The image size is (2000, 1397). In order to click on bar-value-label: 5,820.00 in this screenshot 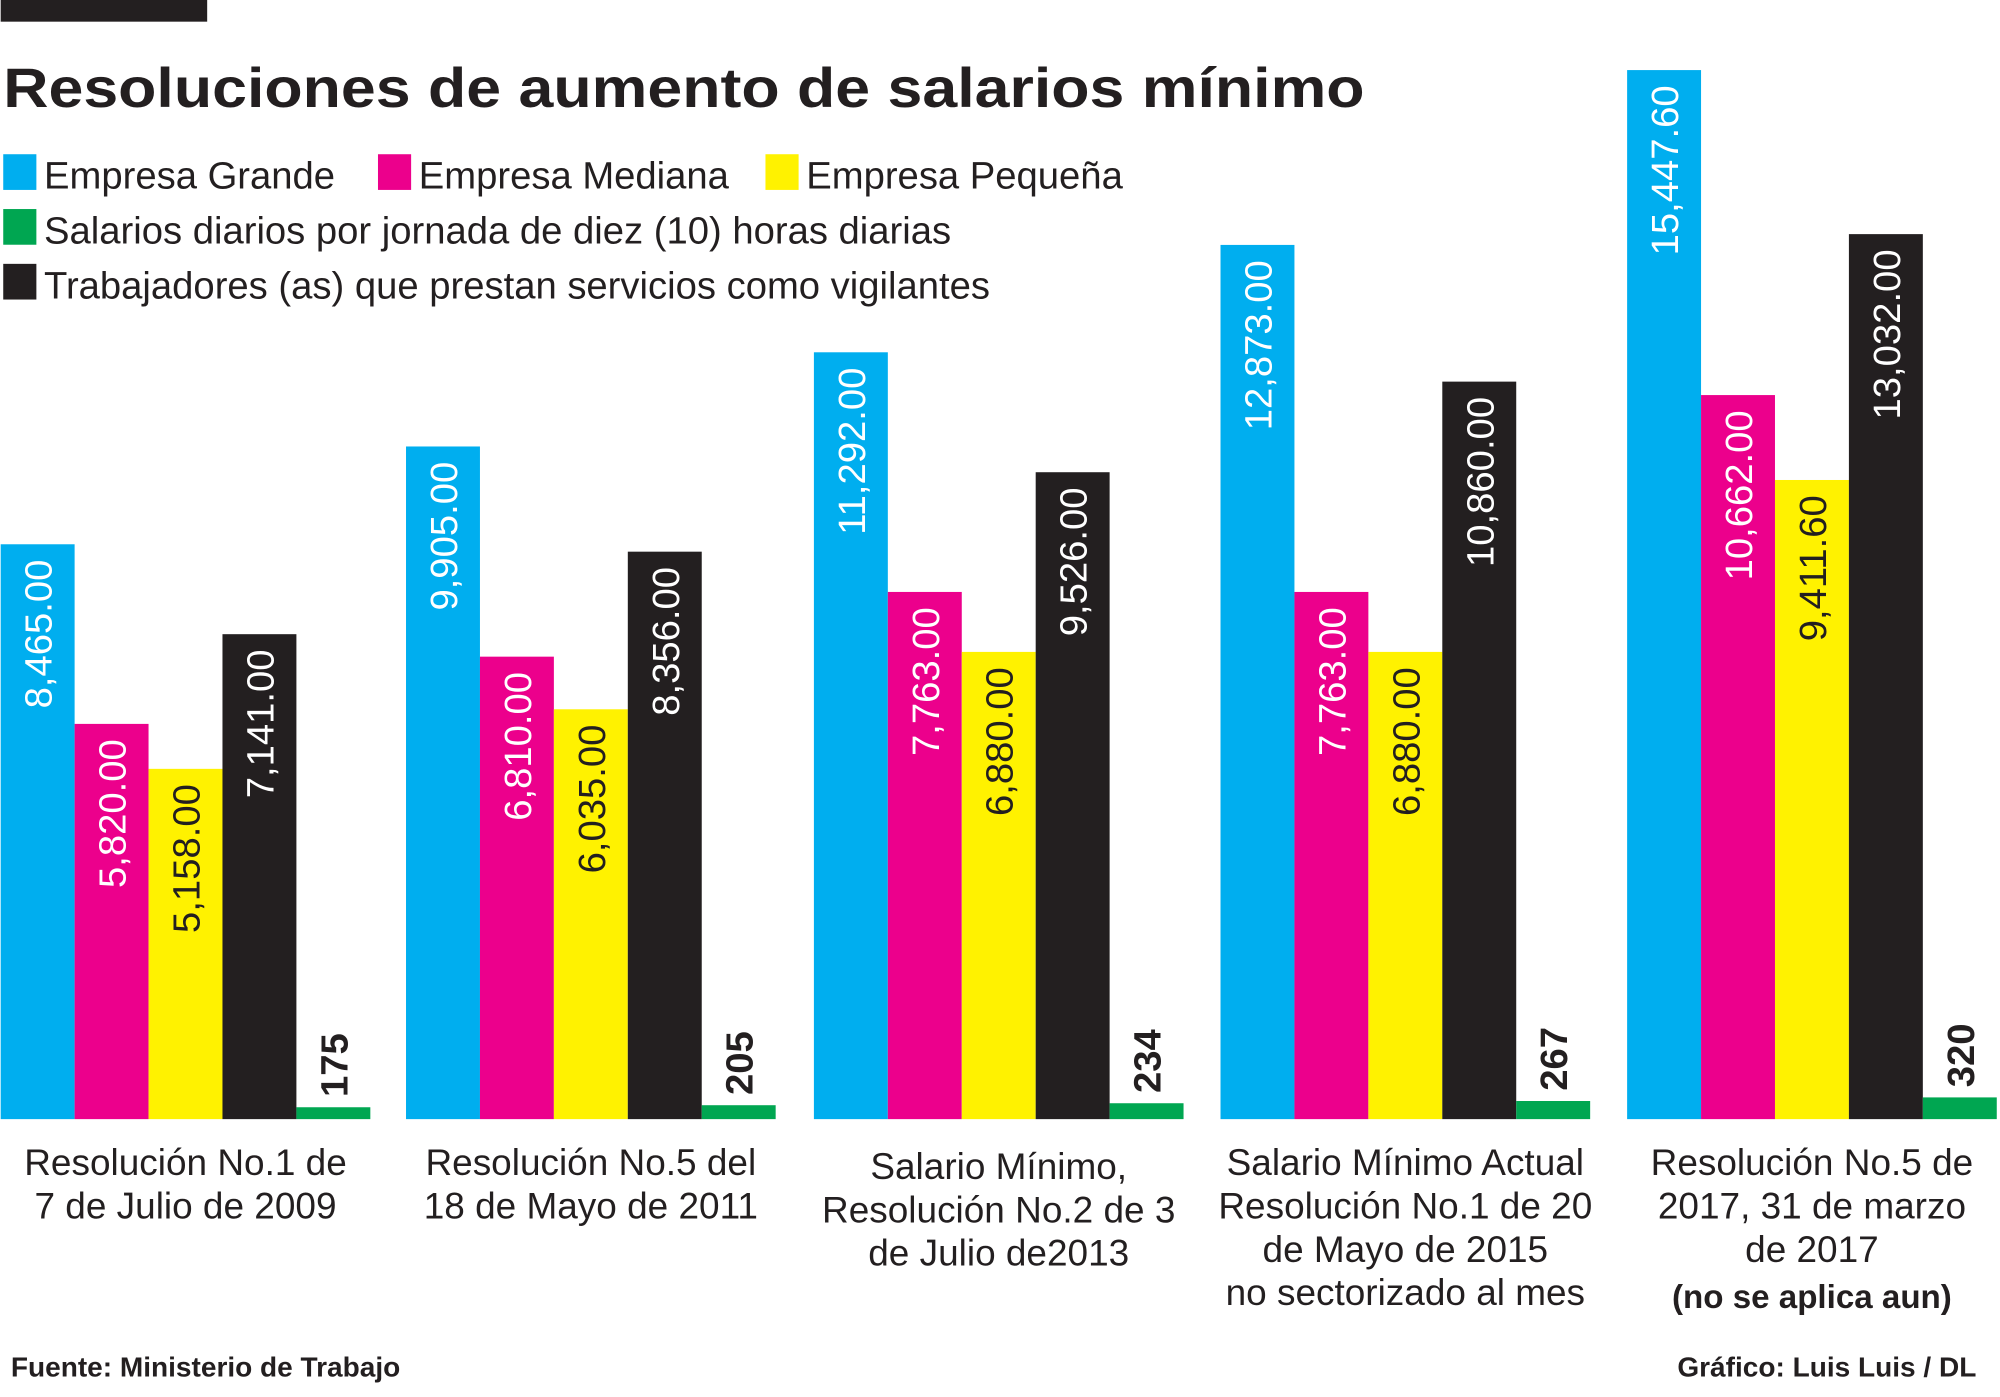, I will do `click(113, 813)`.